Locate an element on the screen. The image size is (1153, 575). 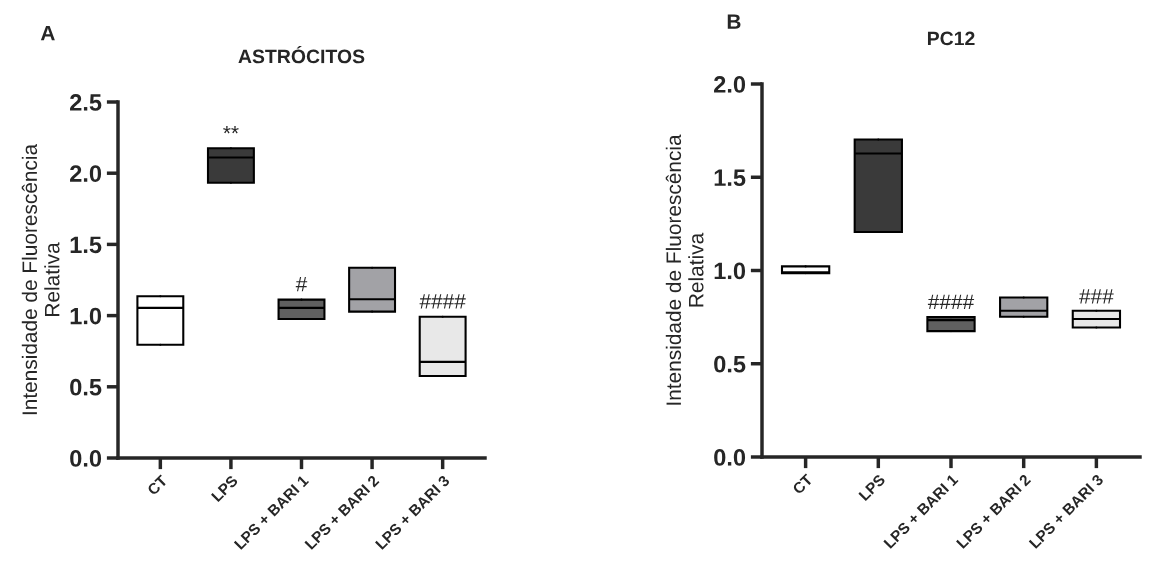
annotation: ** is located at coordinates (231, 130).